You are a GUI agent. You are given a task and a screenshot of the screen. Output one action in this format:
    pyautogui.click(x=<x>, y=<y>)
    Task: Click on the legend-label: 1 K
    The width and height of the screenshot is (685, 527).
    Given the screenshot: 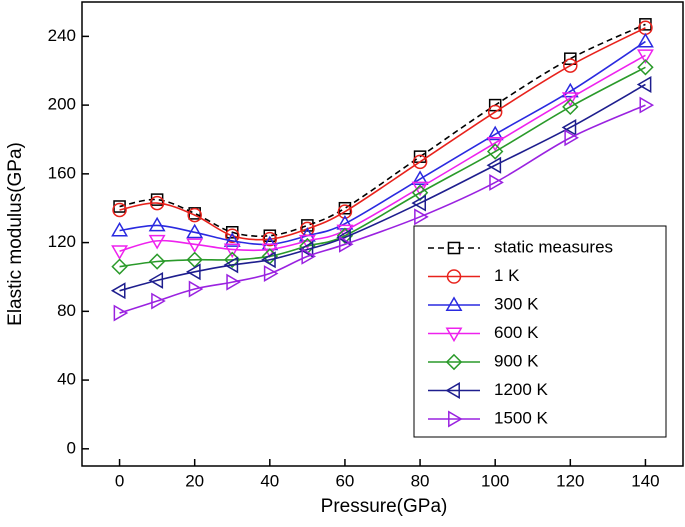 What is the action you would take?
    pyautogui.click(x=507, y=275)
    